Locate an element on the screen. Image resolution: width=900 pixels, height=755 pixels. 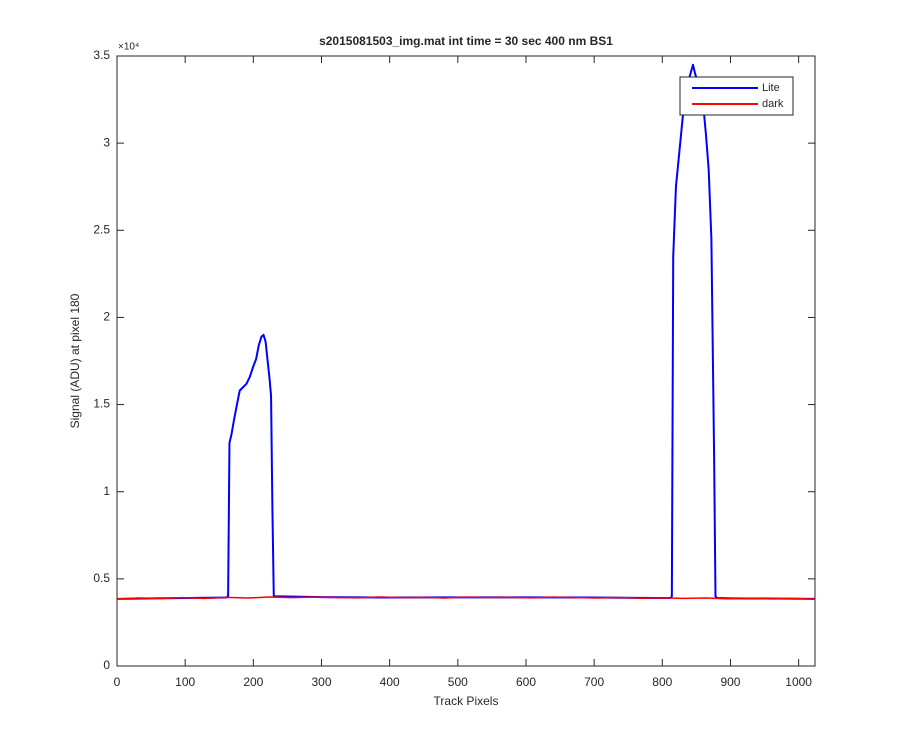
y-tick-label: 2.5 is located at coordinates (101, 229).